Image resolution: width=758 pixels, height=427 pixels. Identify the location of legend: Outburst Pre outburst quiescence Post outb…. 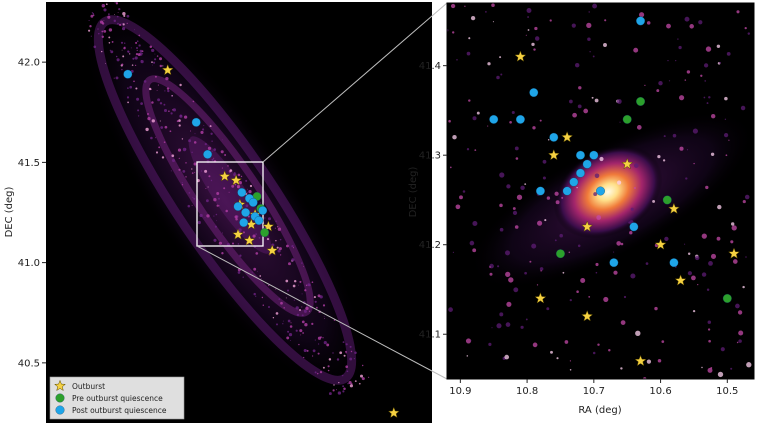
(117, 398).